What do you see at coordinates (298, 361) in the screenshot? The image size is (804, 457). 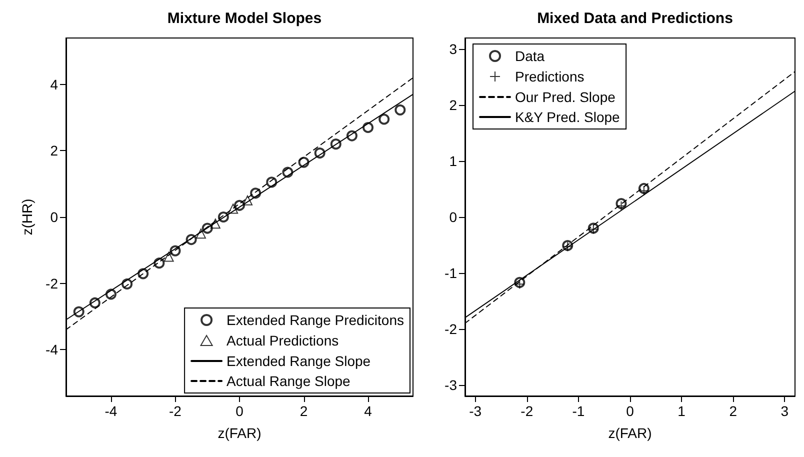 I see `legend-label: Extended Range Slope` at bounding box center [298, 361].